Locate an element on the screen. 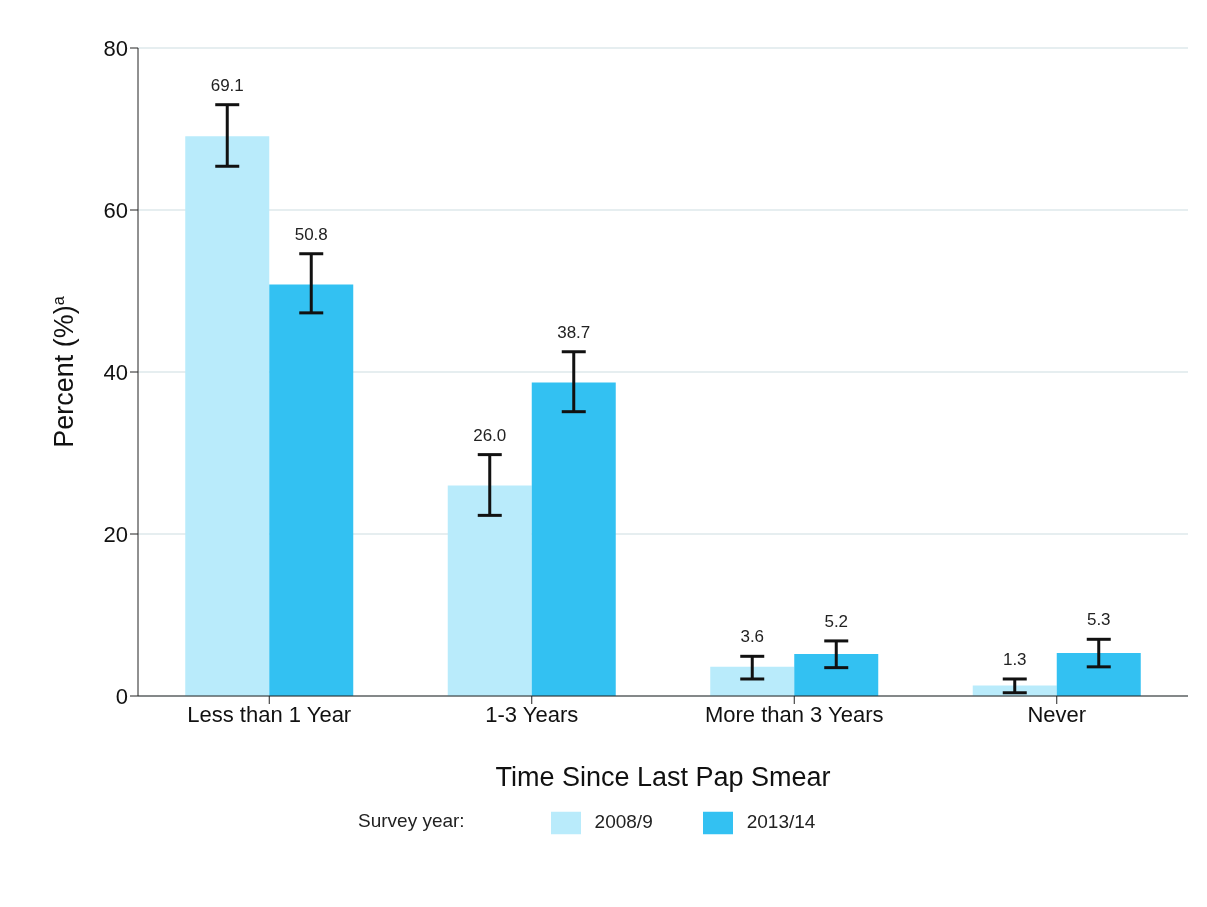 Image resolution: width=1207 pixels, height=907 pixels. x-tick-label: Less than 1 Year is located at coordinates (269, 714).